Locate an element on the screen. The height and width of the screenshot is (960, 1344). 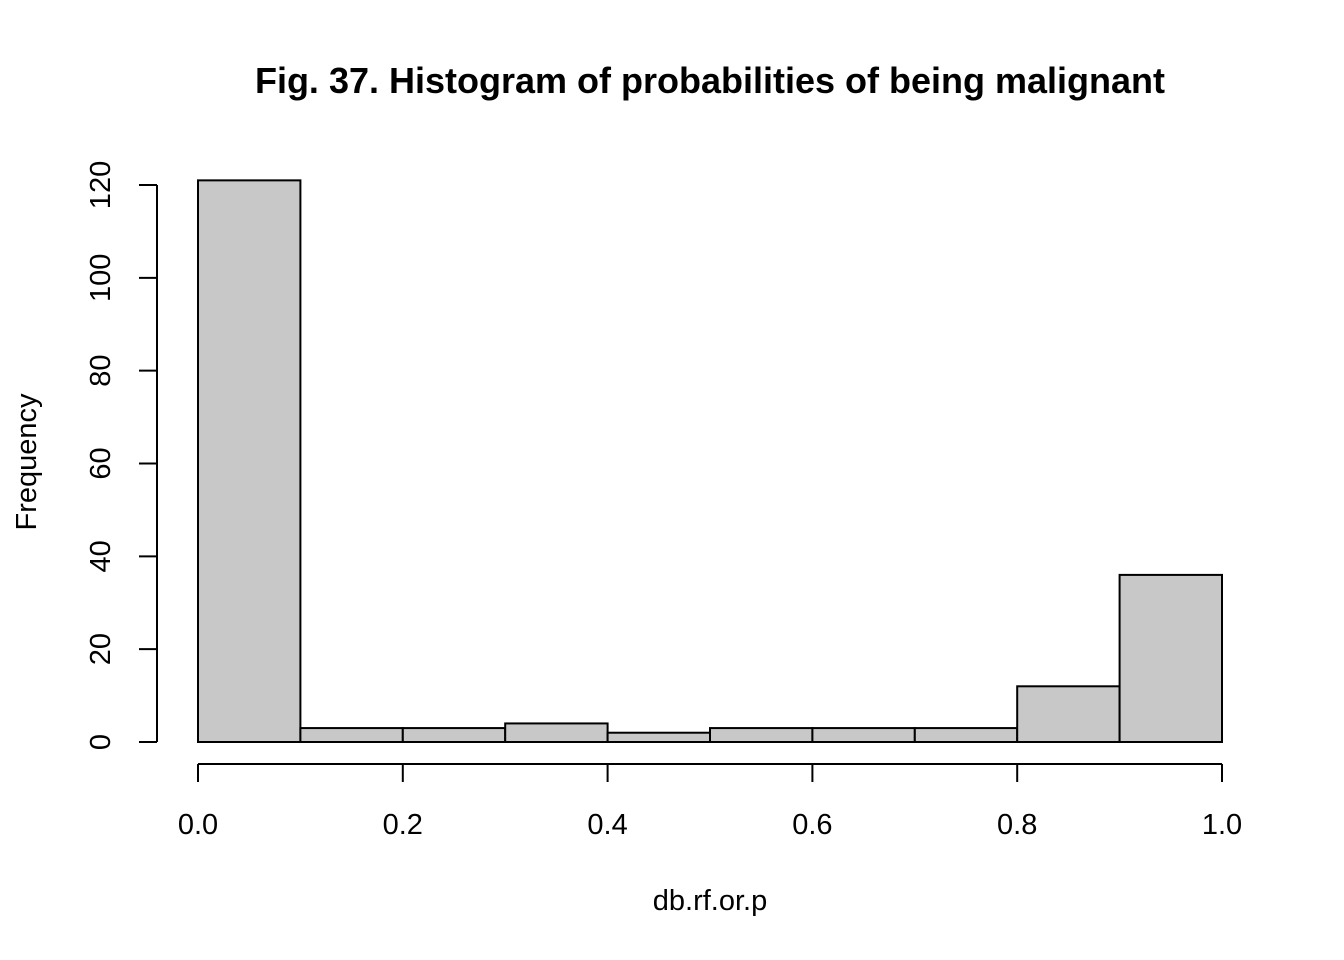
x-axis: 0.0 0.2 0.4 0.6 0.8 1.0 is located at coordinates (710, 802).